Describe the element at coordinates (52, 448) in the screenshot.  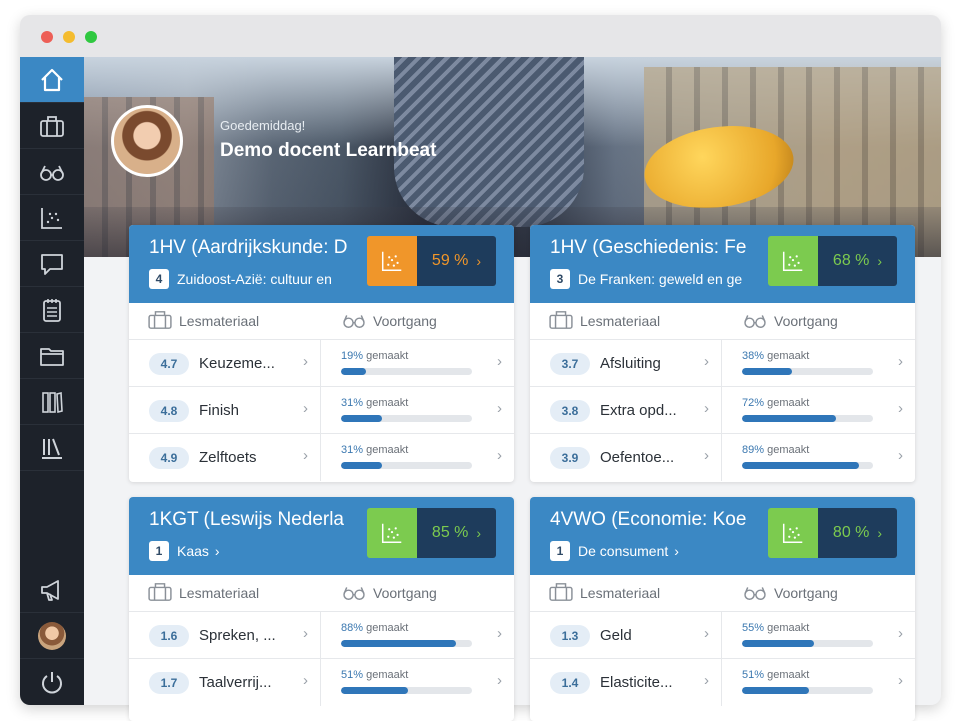
I see `sidebar-item-bibliotheek` at that location.